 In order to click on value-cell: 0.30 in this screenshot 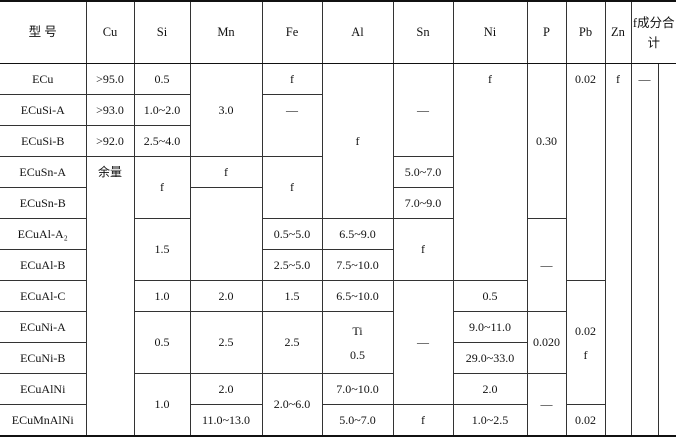, I will do `click(546, 141)`.